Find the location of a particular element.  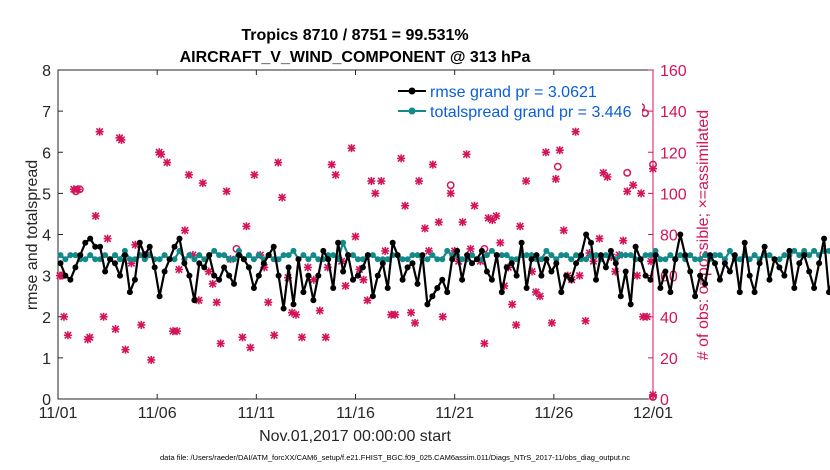

y-left-tick-label: 7 is located at coordinates (46, 112).